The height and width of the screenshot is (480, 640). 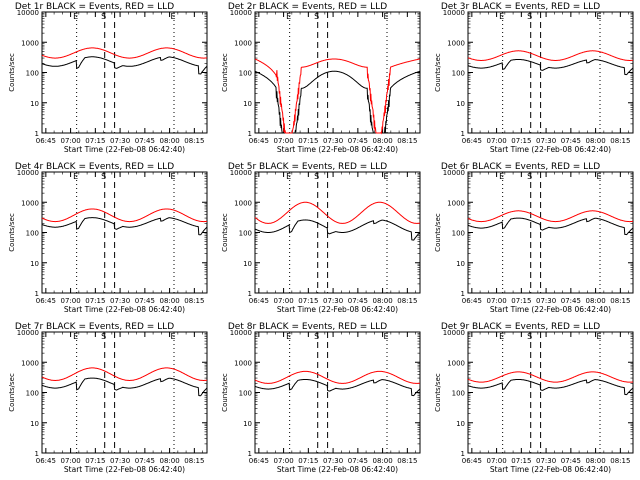 What do you see at coordinates (94, 7) in the screenshot?
I see `panel-title: Det 1r BLACK = Events, RED = LLD` at bounding box center [94, 7].